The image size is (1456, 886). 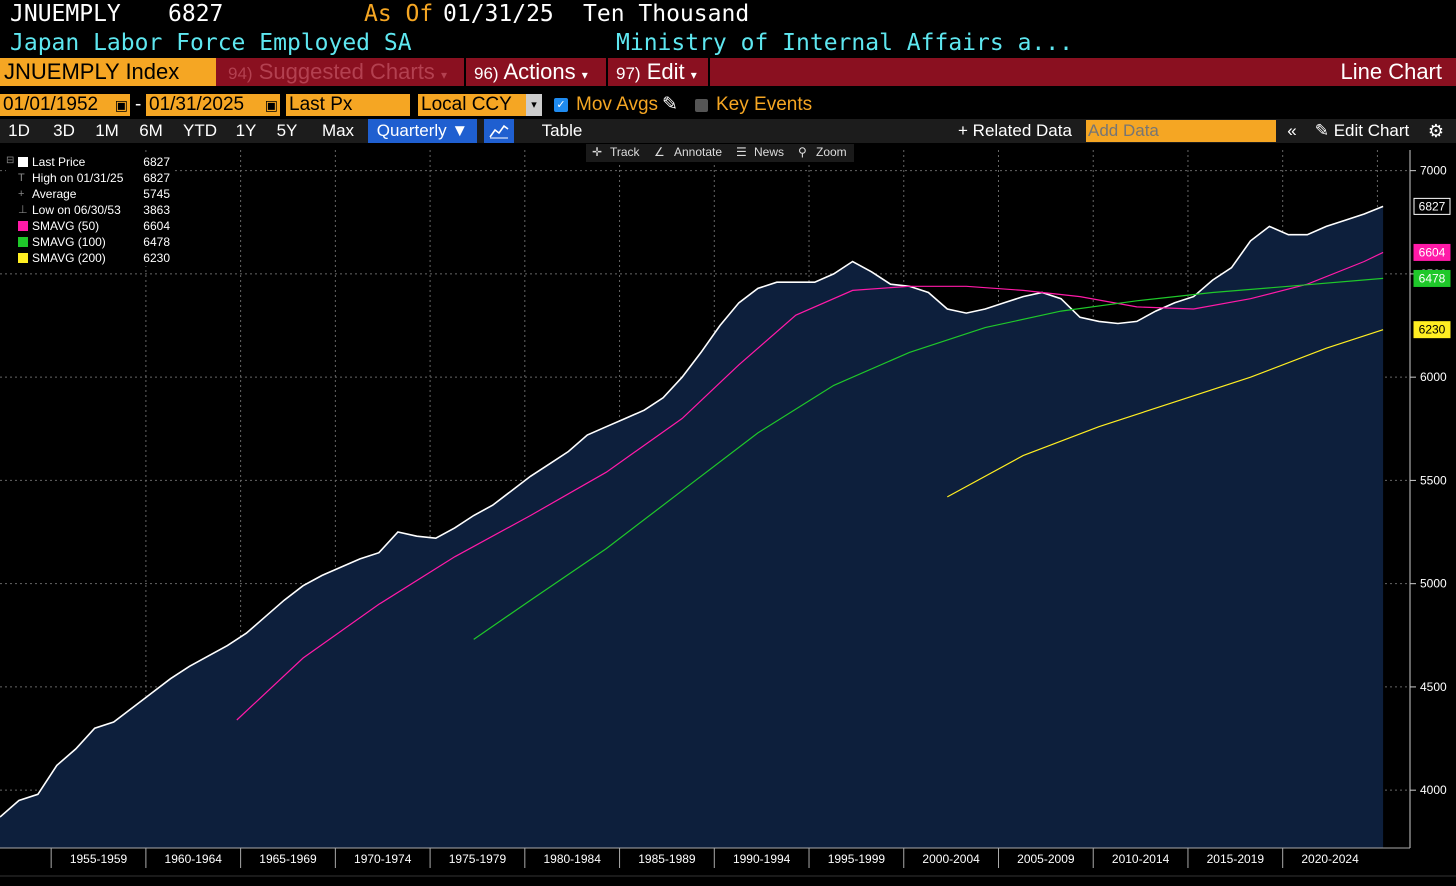 I want to click on legend-item: T High on 01/31/25 6827, so click(x=90, y=178).